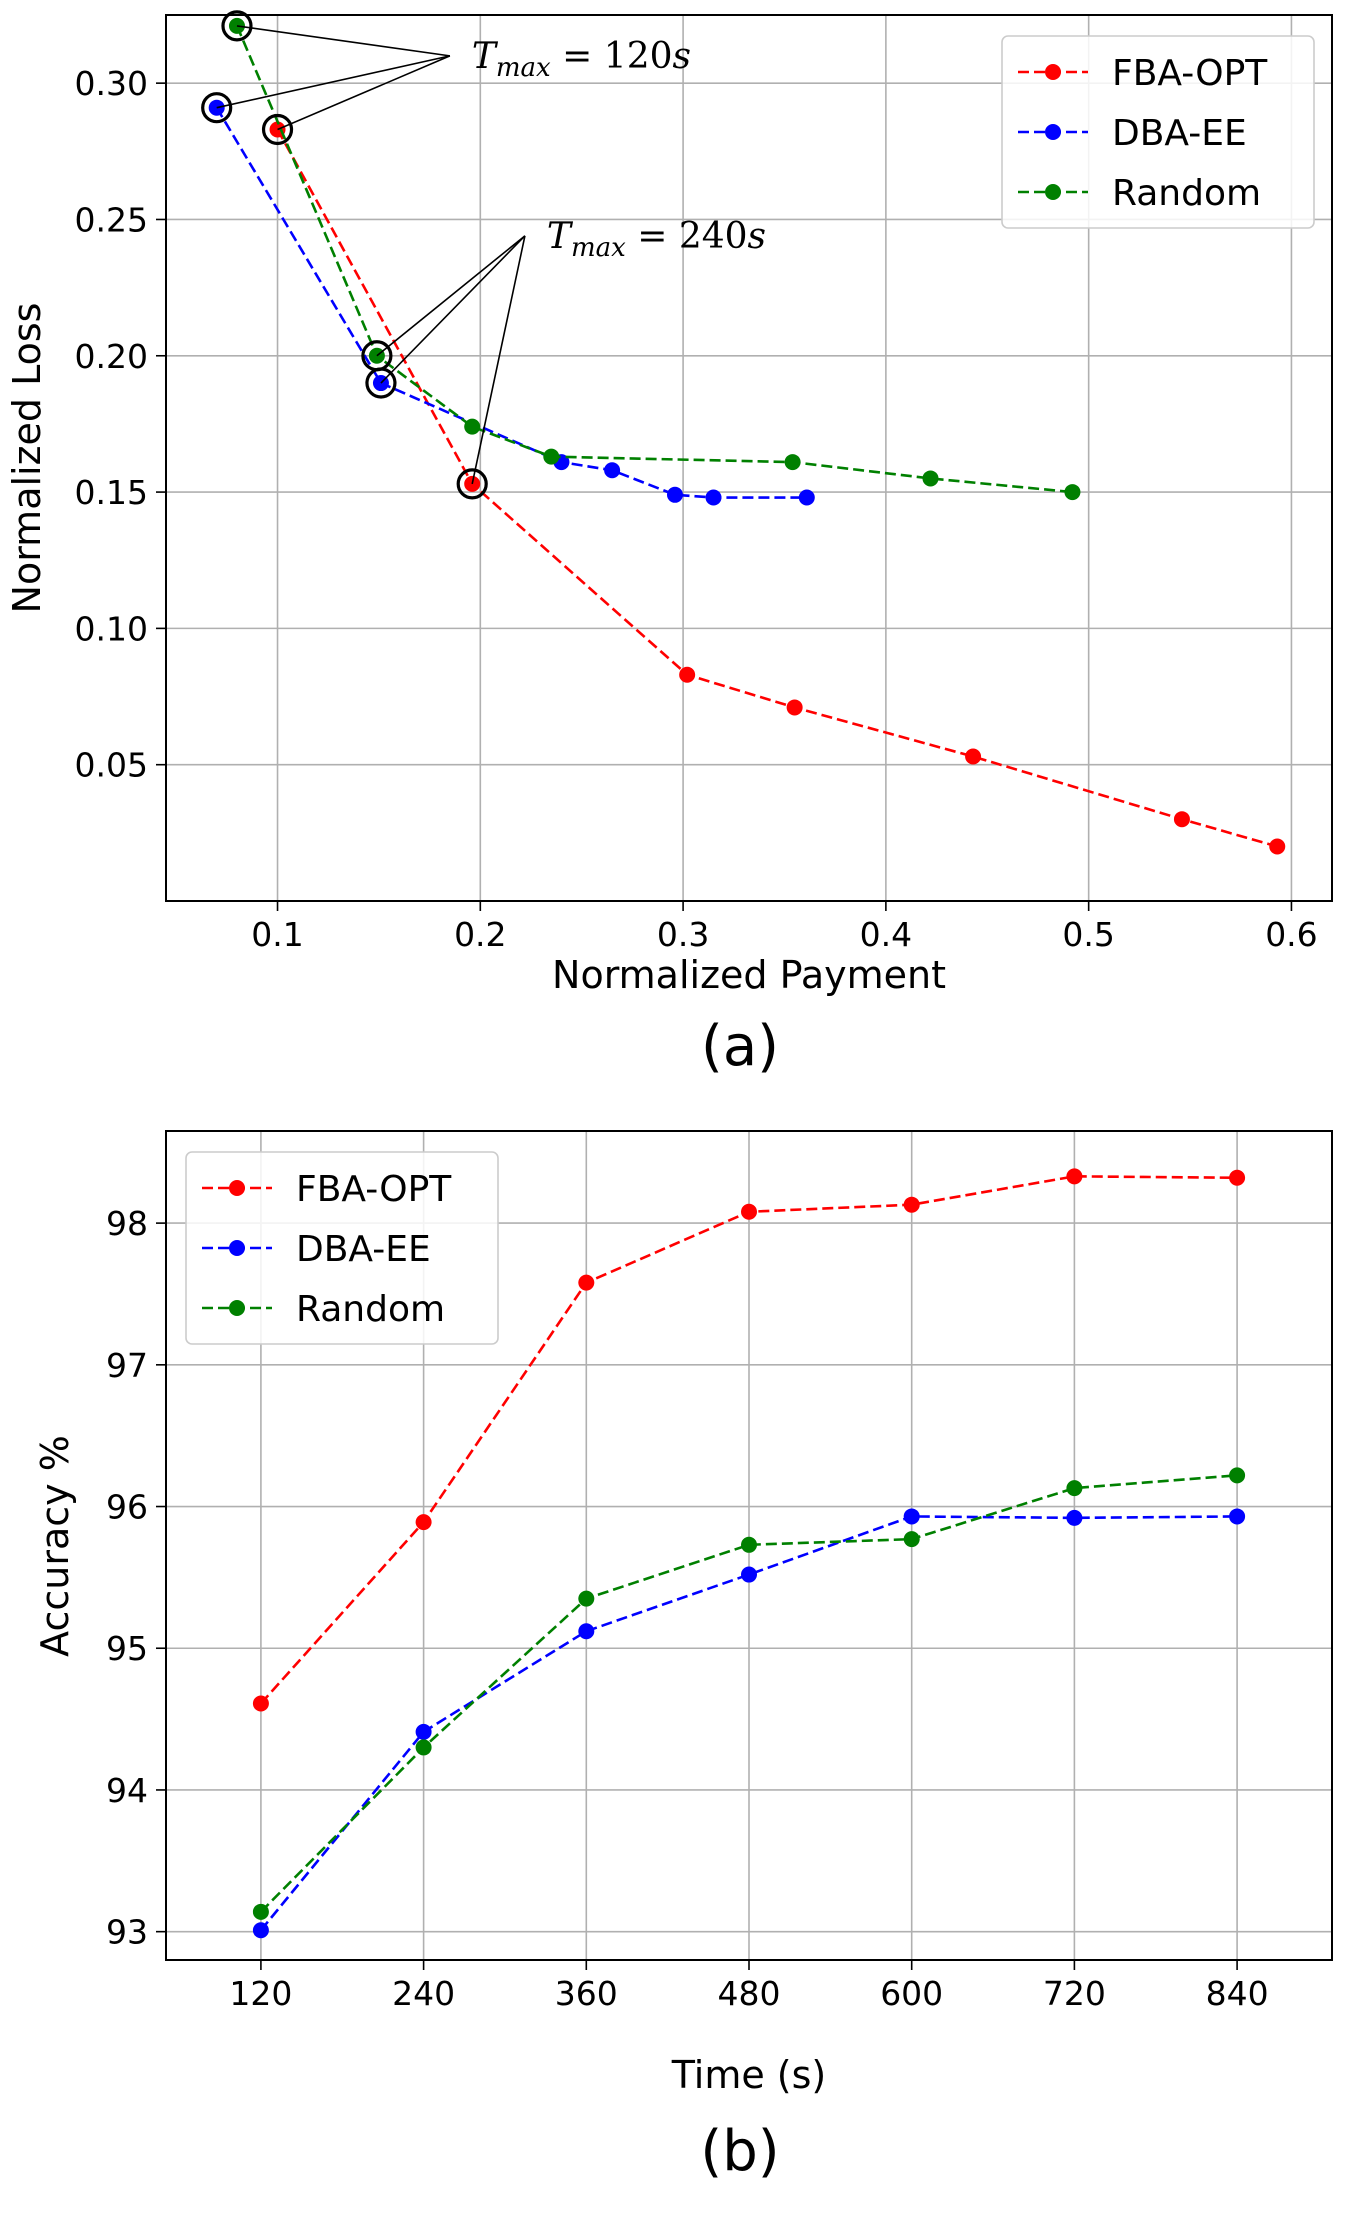  Describe the element at coordinates (1074, 1993) in the screenshot. I see `x-tick-label: 720` at that location.